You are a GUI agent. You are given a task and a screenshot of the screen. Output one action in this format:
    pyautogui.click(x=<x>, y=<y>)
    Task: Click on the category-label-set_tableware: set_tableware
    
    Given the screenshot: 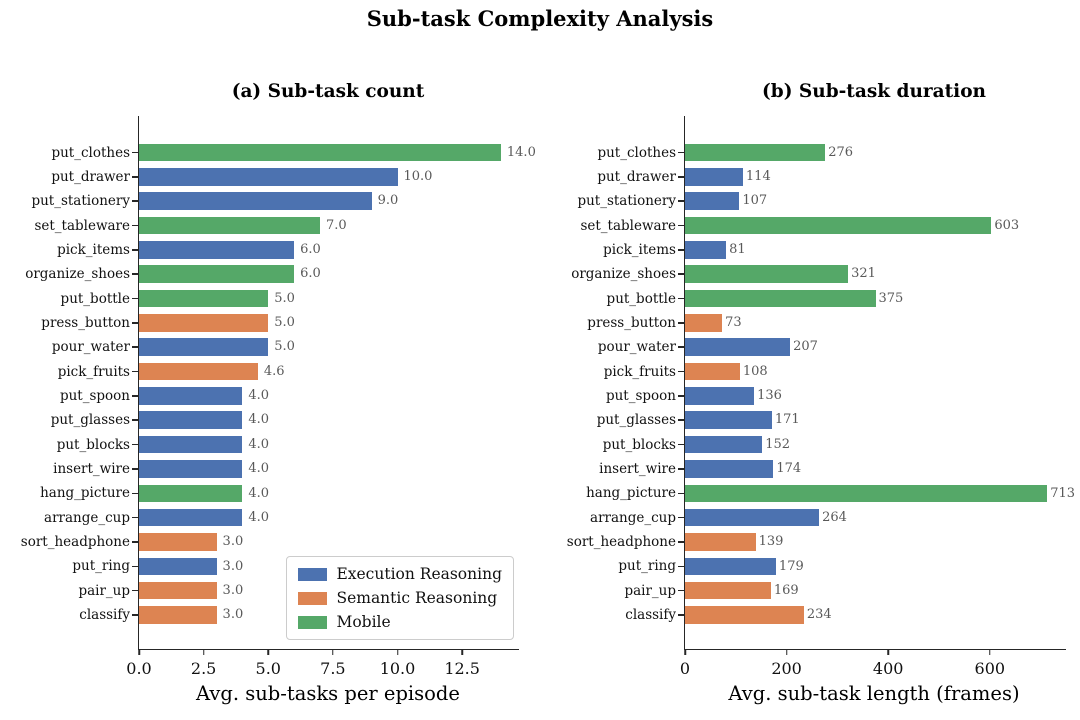 What is the action you would take?
    pyautogui.click(x=628, y=225)
    